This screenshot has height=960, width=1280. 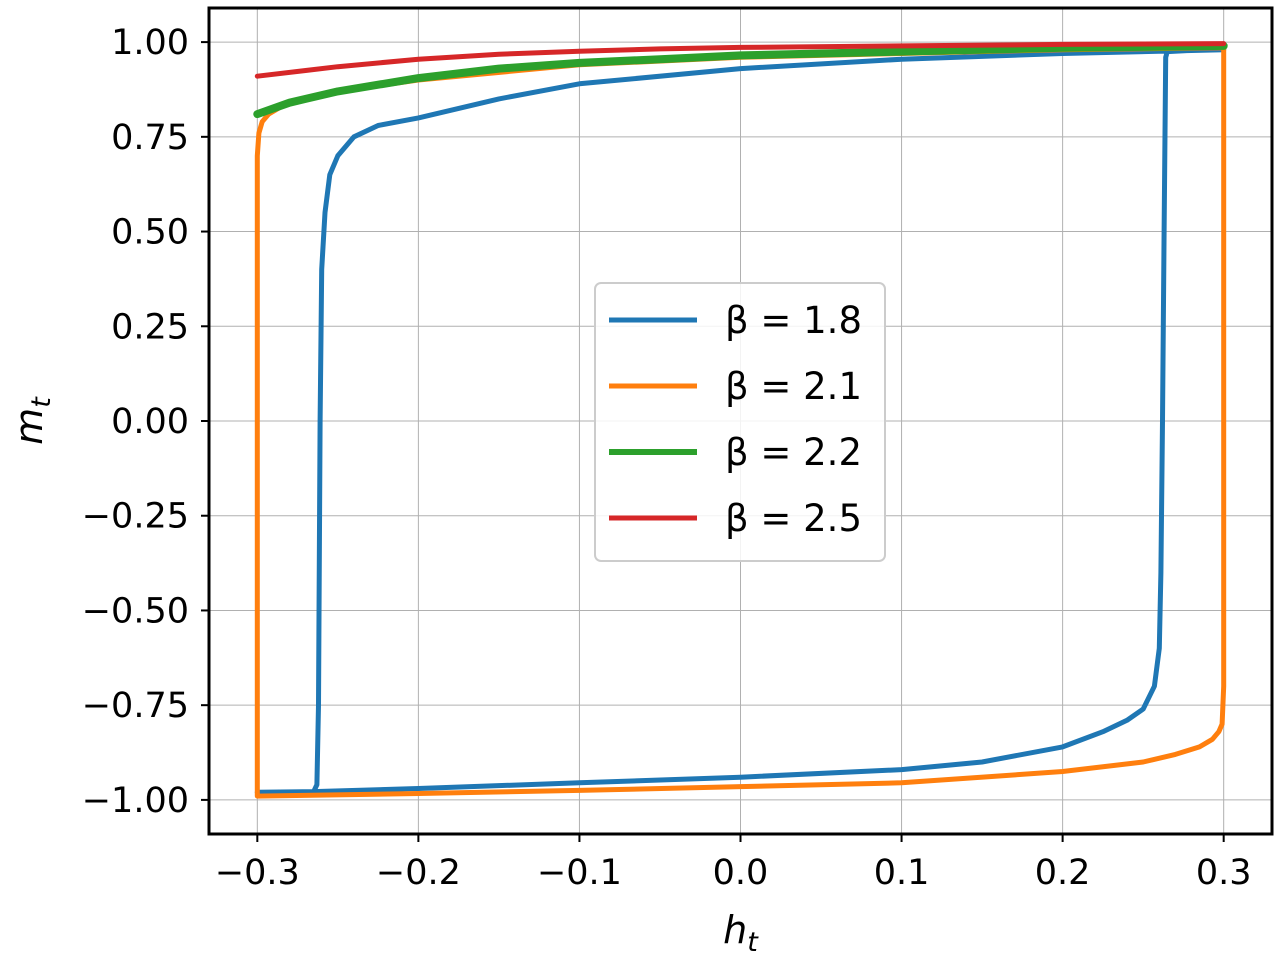 I want to click on x-tick-label-6: 0.3, so click(x=1224, y=873).